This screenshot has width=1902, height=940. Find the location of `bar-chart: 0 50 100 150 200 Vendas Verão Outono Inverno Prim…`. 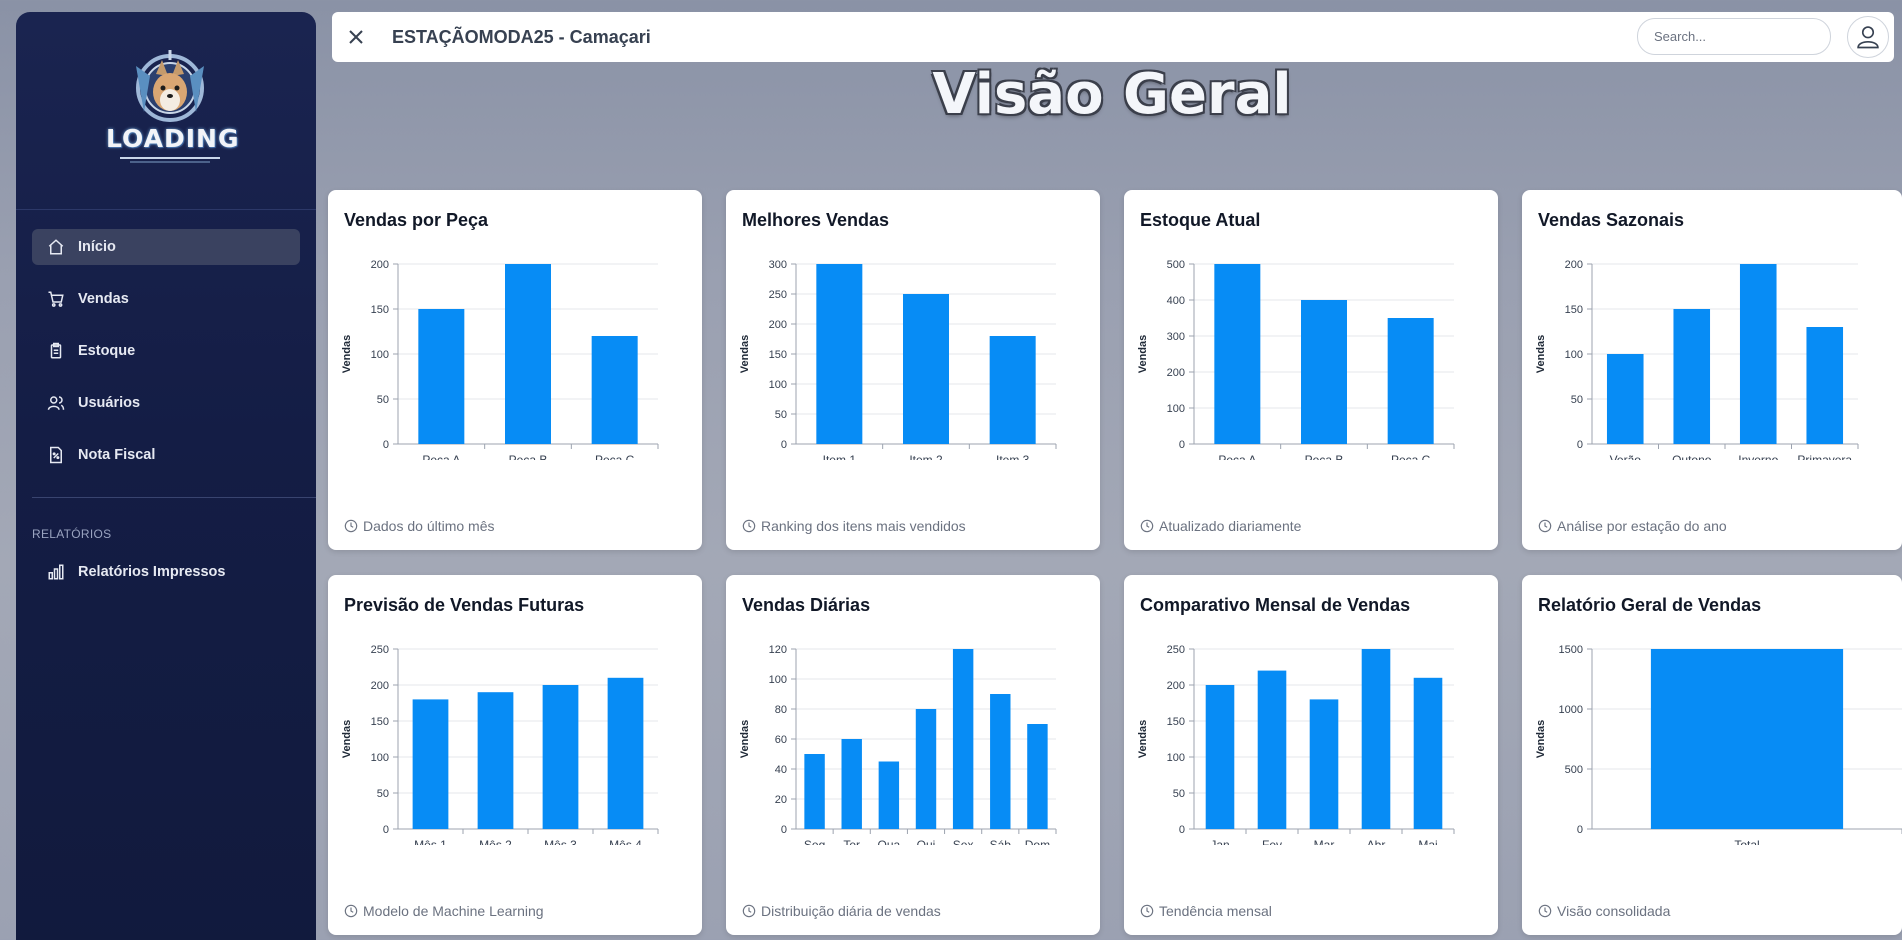

bar-chart: 0 50 100 150 200 Vendas Verão Outono Inverno Prim… is located at coordinates (1697, 363).